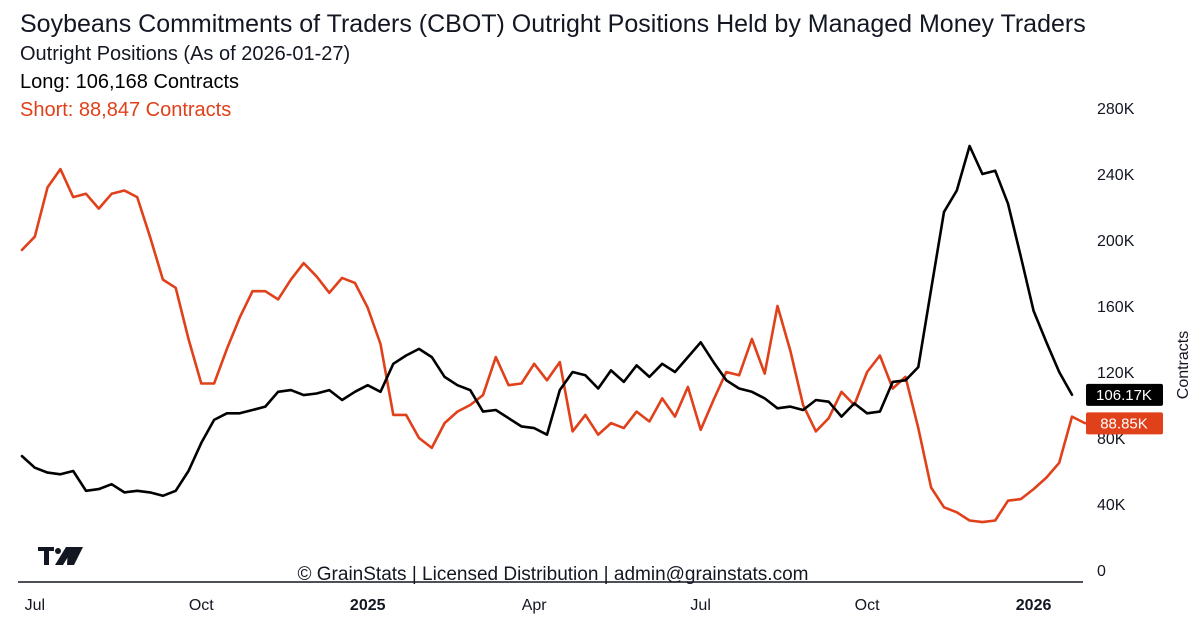 Image resolution: width=1199 pixels, height=638 pixels. What do you see at coordinates (535, 605) in the screenshot?
I see `x-tick-label: Apr` at bounding box center [535, 605].